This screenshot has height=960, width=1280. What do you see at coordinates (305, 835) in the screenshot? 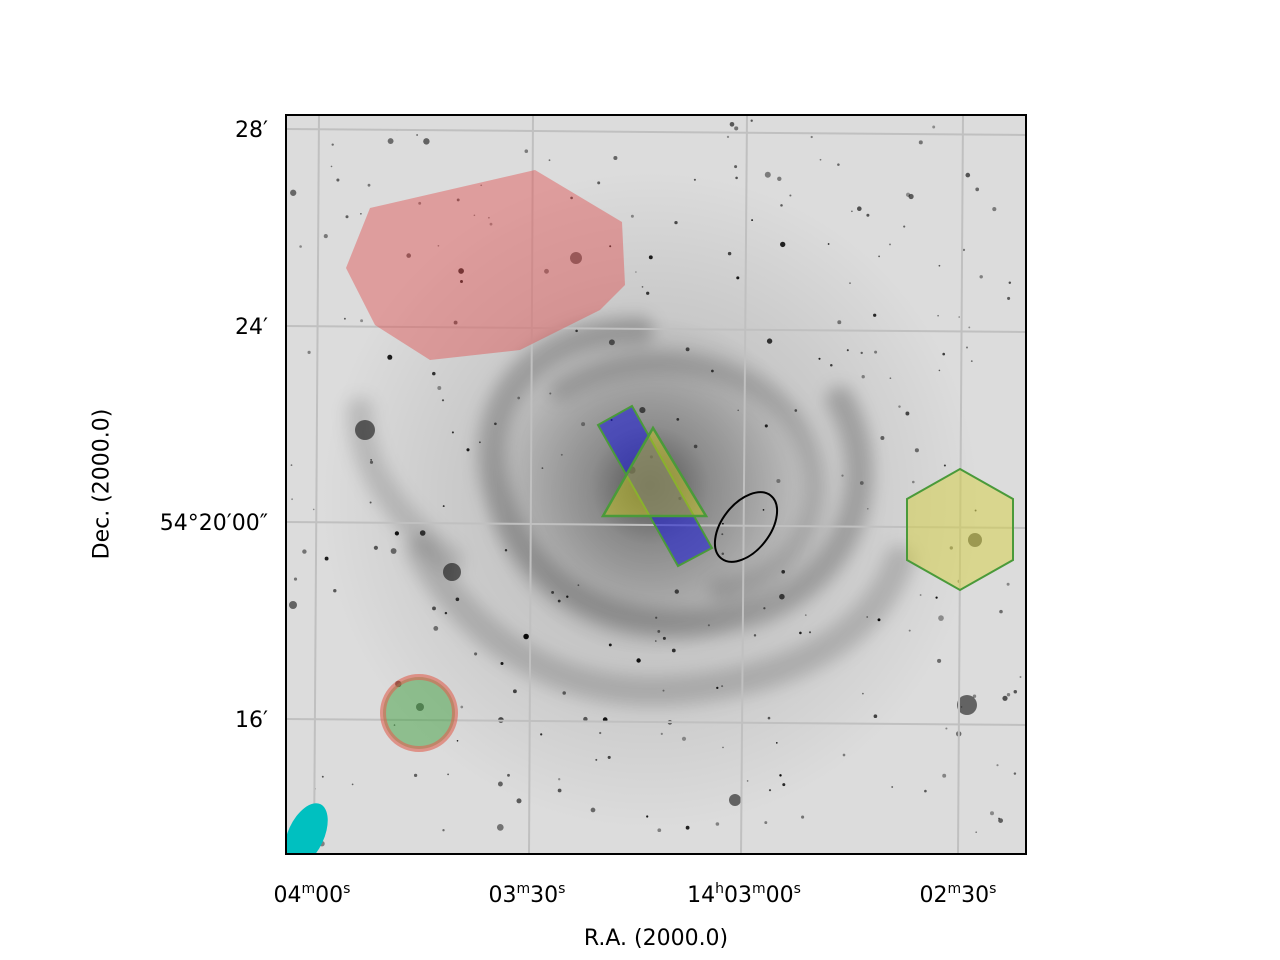
I see `cyan-ellipse-region` at bounding box center [305, 835].